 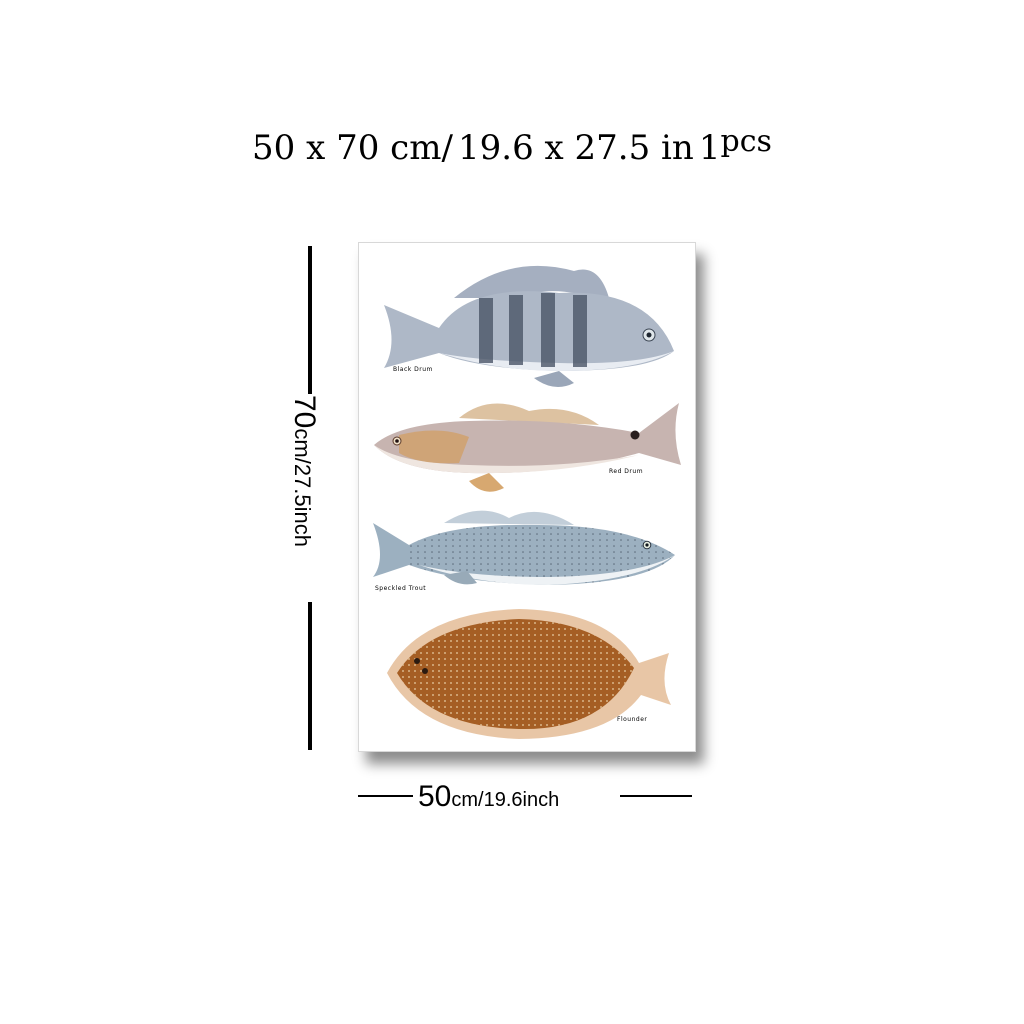 I want to click on width-unit: cm/19.6inch, so click(x=505, y=800).